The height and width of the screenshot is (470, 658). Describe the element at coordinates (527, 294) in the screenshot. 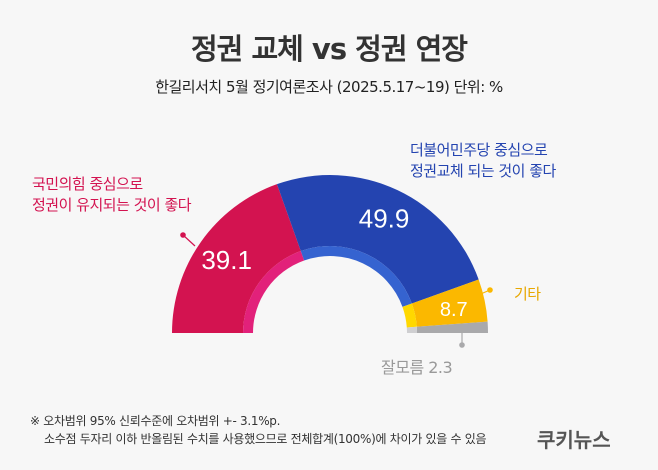

I see `label-other: 기타` at that location.